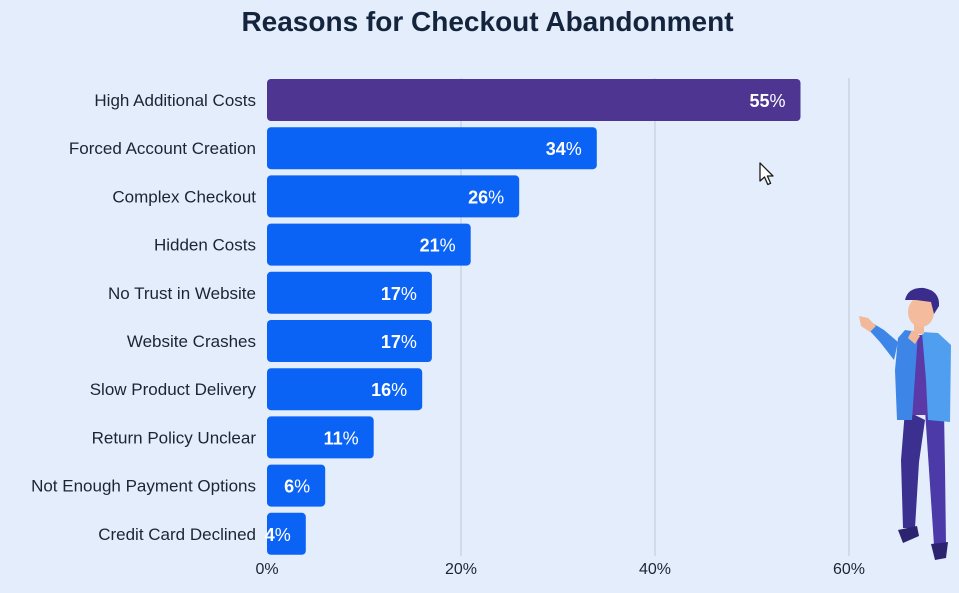 The height and width of the screenshot is (593, 959). Describe the element at coordinates (266, 569) in the screenshot. I see `x-tick-label: 0%` at that location.